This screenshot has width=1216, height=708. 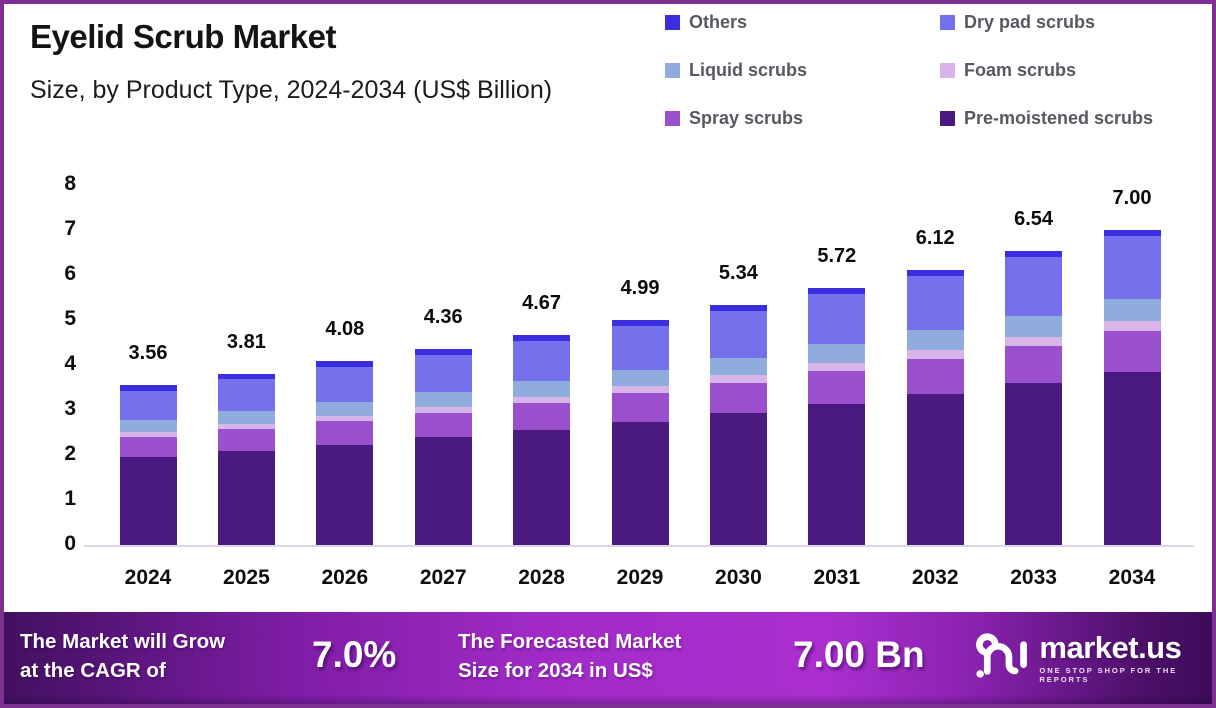 What do you see at coordinates (70, 543) in the screenshot?
I see `y-tick-0: 0` at bounding box center [70, 543].